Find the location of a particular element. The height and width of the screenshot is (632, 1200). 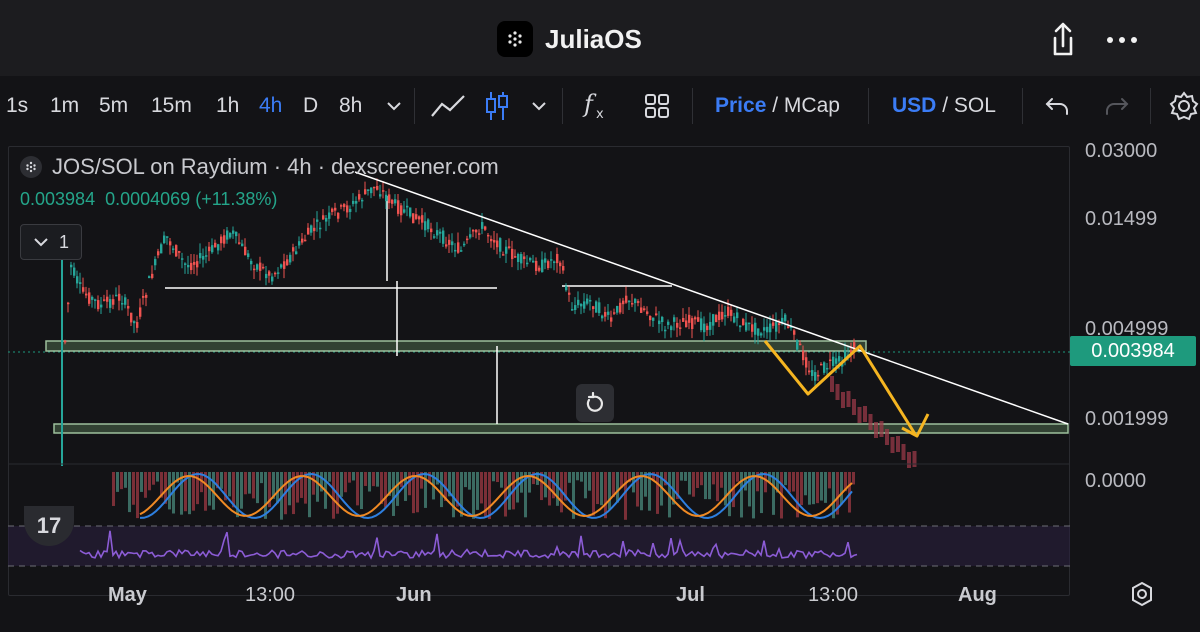

timeframe-1s: 1s is located at coordinates (17, 105).